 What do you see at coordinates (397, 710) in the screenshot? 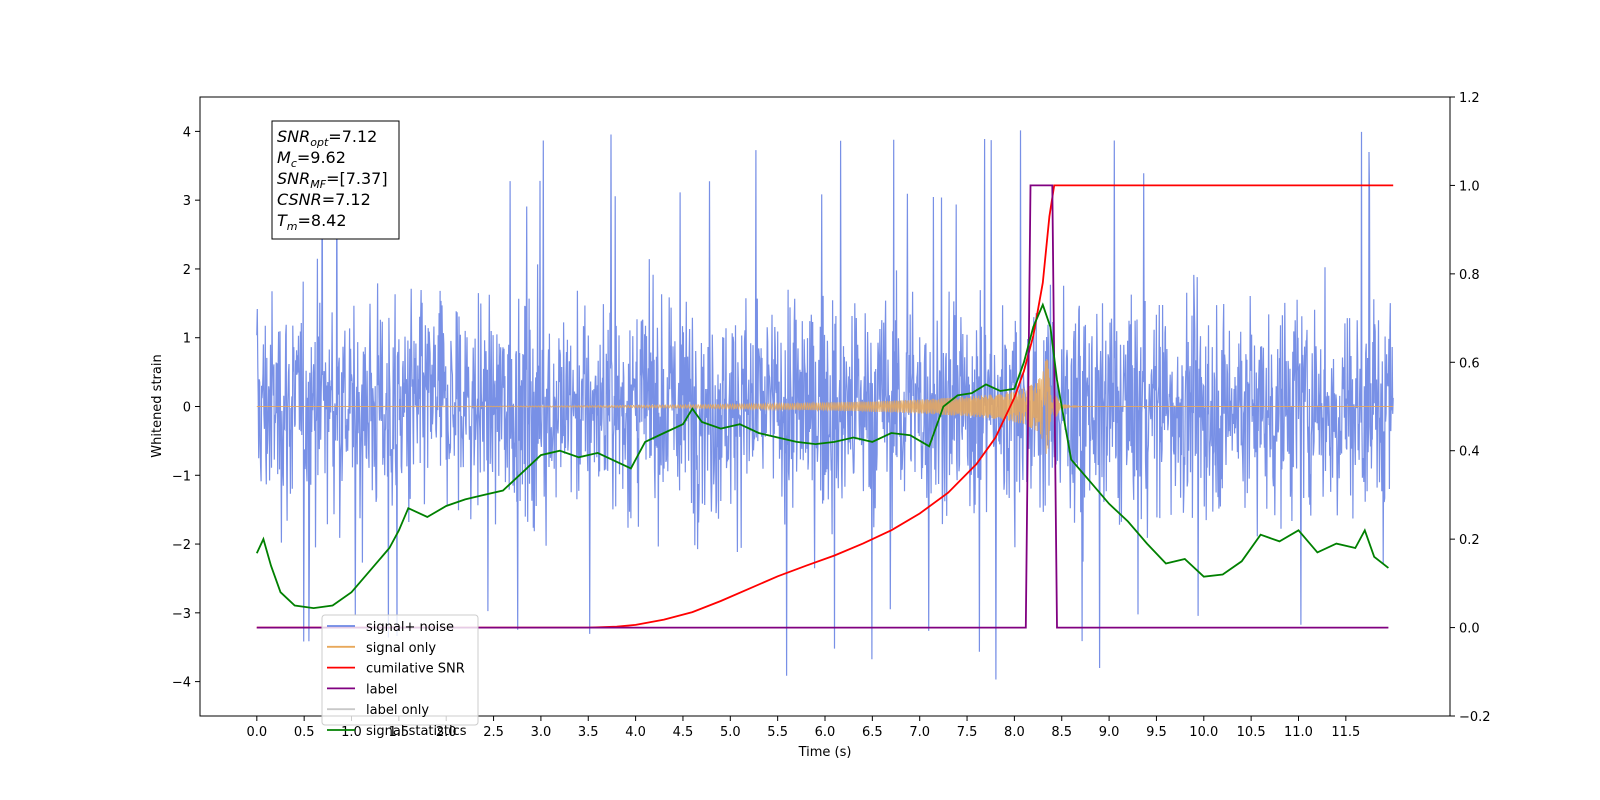
I see `legend-label-label-only: label only` at bounding box center [397, 710].